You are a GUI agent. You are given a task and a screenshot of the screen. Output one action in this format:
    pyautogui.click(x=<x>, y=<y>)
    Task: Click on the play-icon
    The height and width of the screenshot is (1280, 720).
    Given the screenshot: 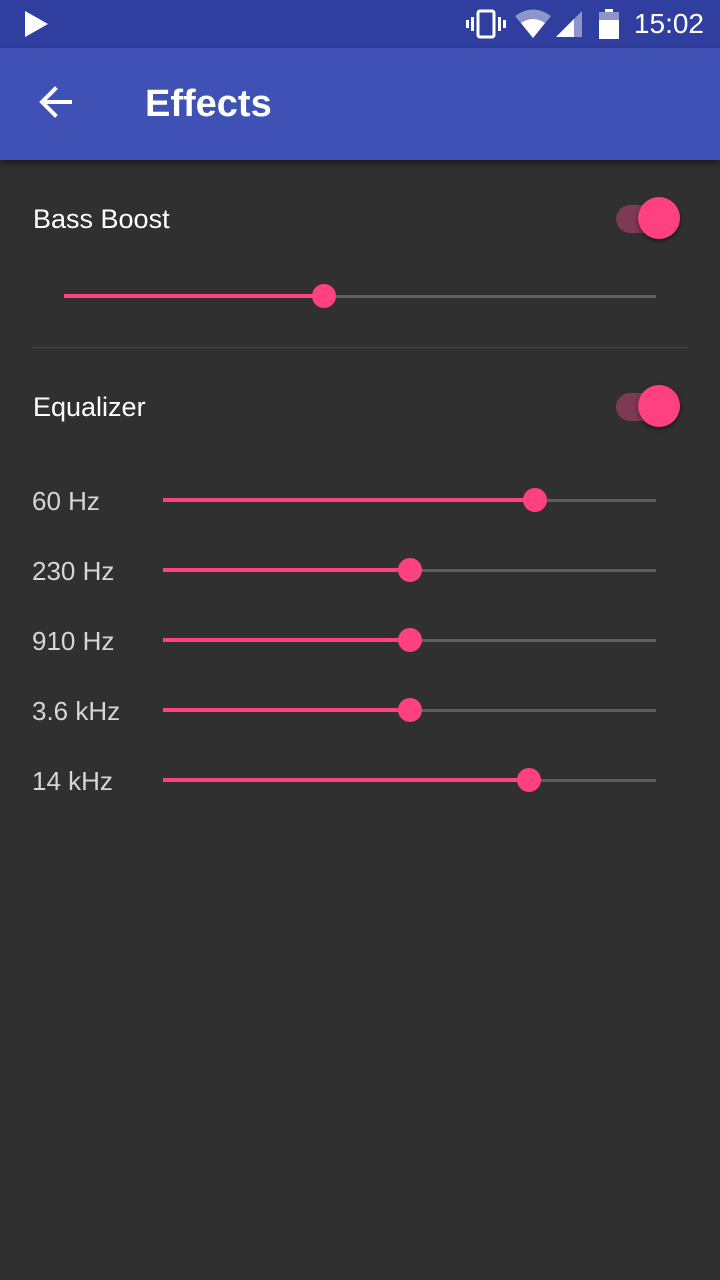 What is the action you would take?
    pyautogui.click(x=36, y=24)
    